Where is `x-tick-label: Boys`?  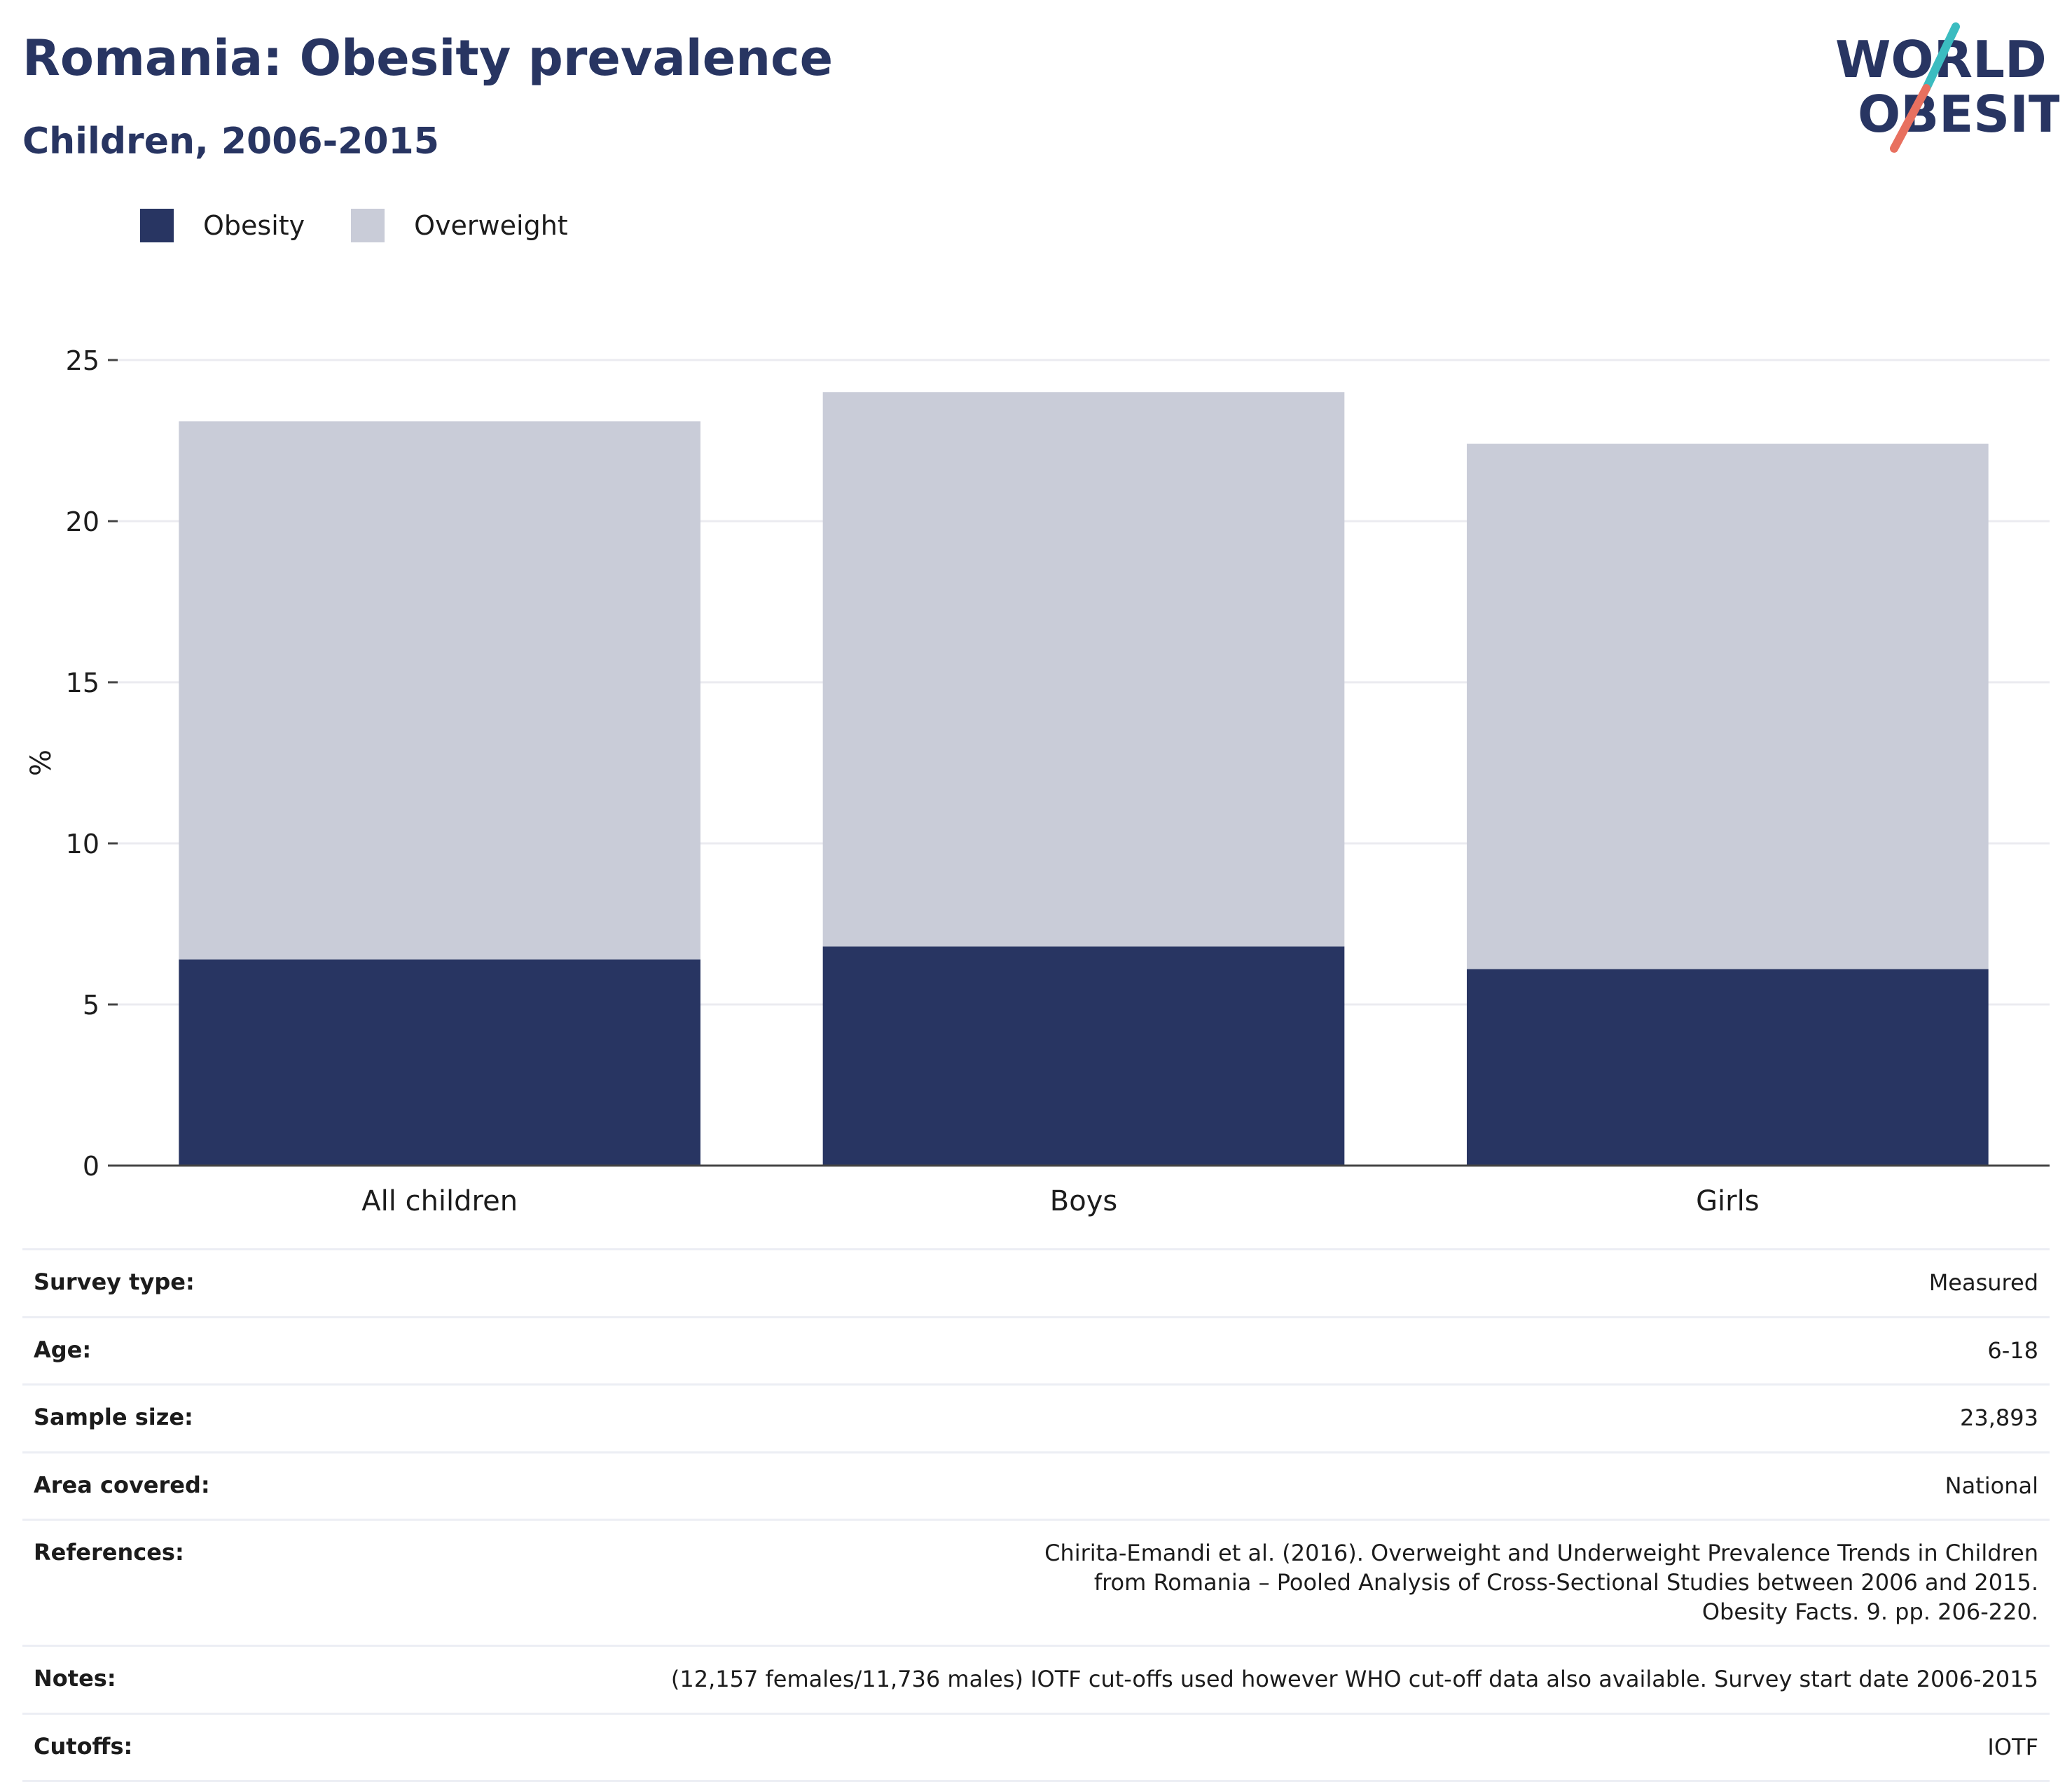
x-tick-label: Boys is located at coordinates (1083, 1201).